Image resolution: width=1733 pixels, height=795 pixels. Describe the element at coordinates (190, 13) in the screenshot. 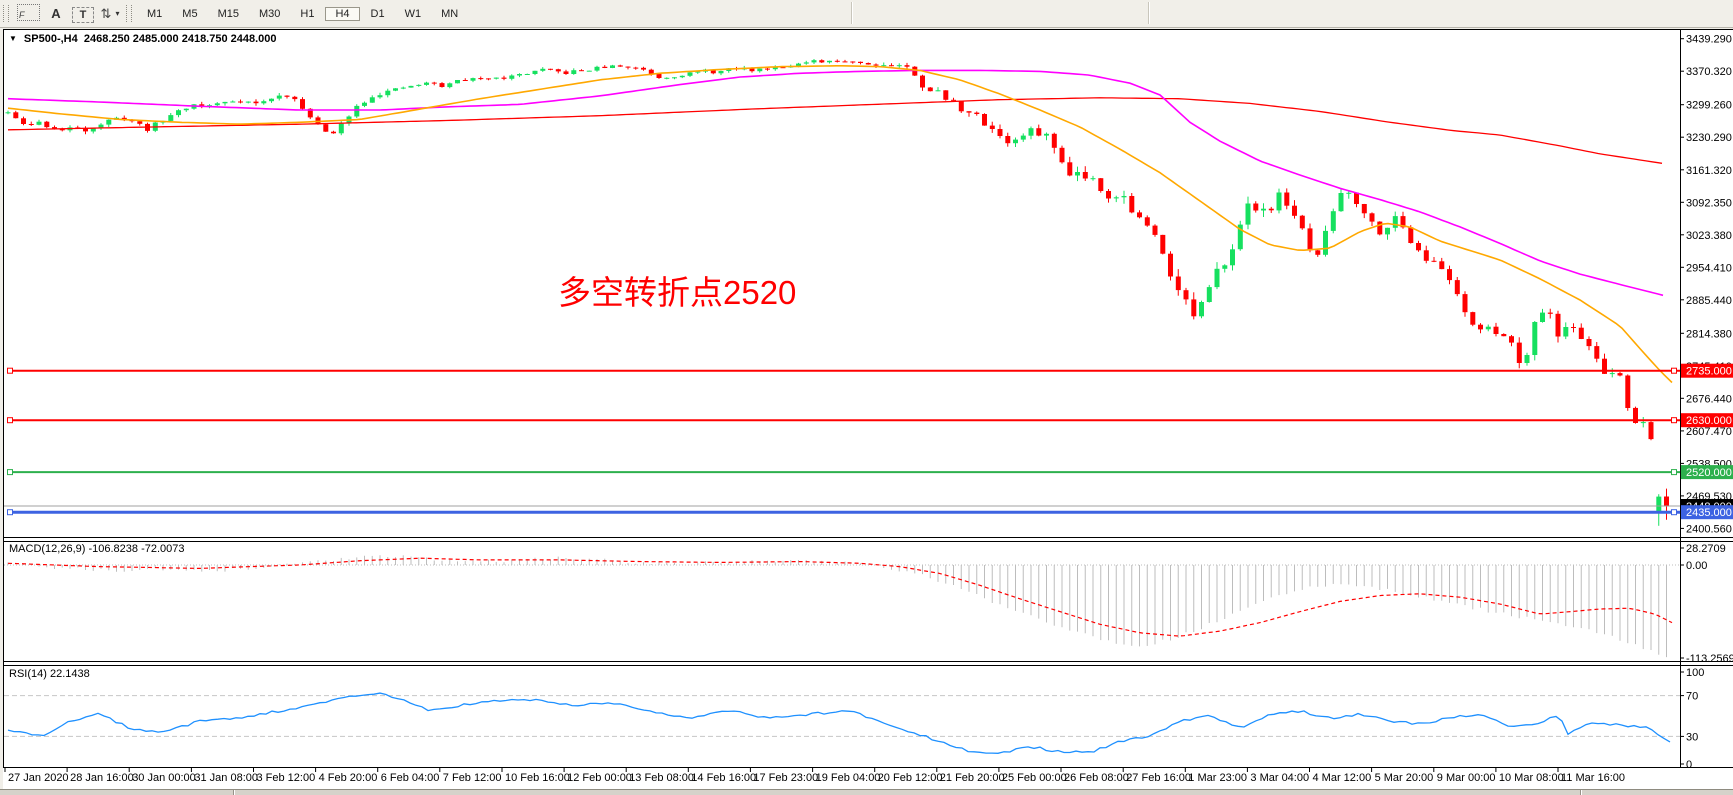

I see `timeframe-button-M5: M5` at that location.